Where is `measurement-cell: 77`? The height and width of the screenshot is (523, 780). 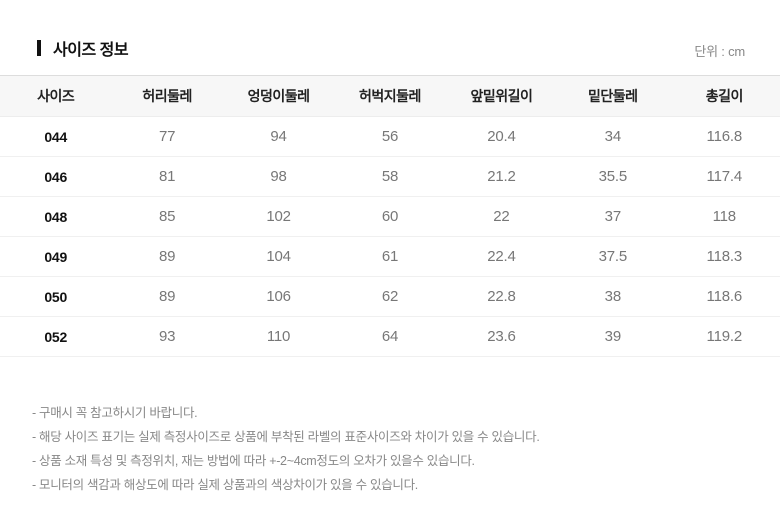 measurement-cell: 77 is located at coordinates (167, 136).